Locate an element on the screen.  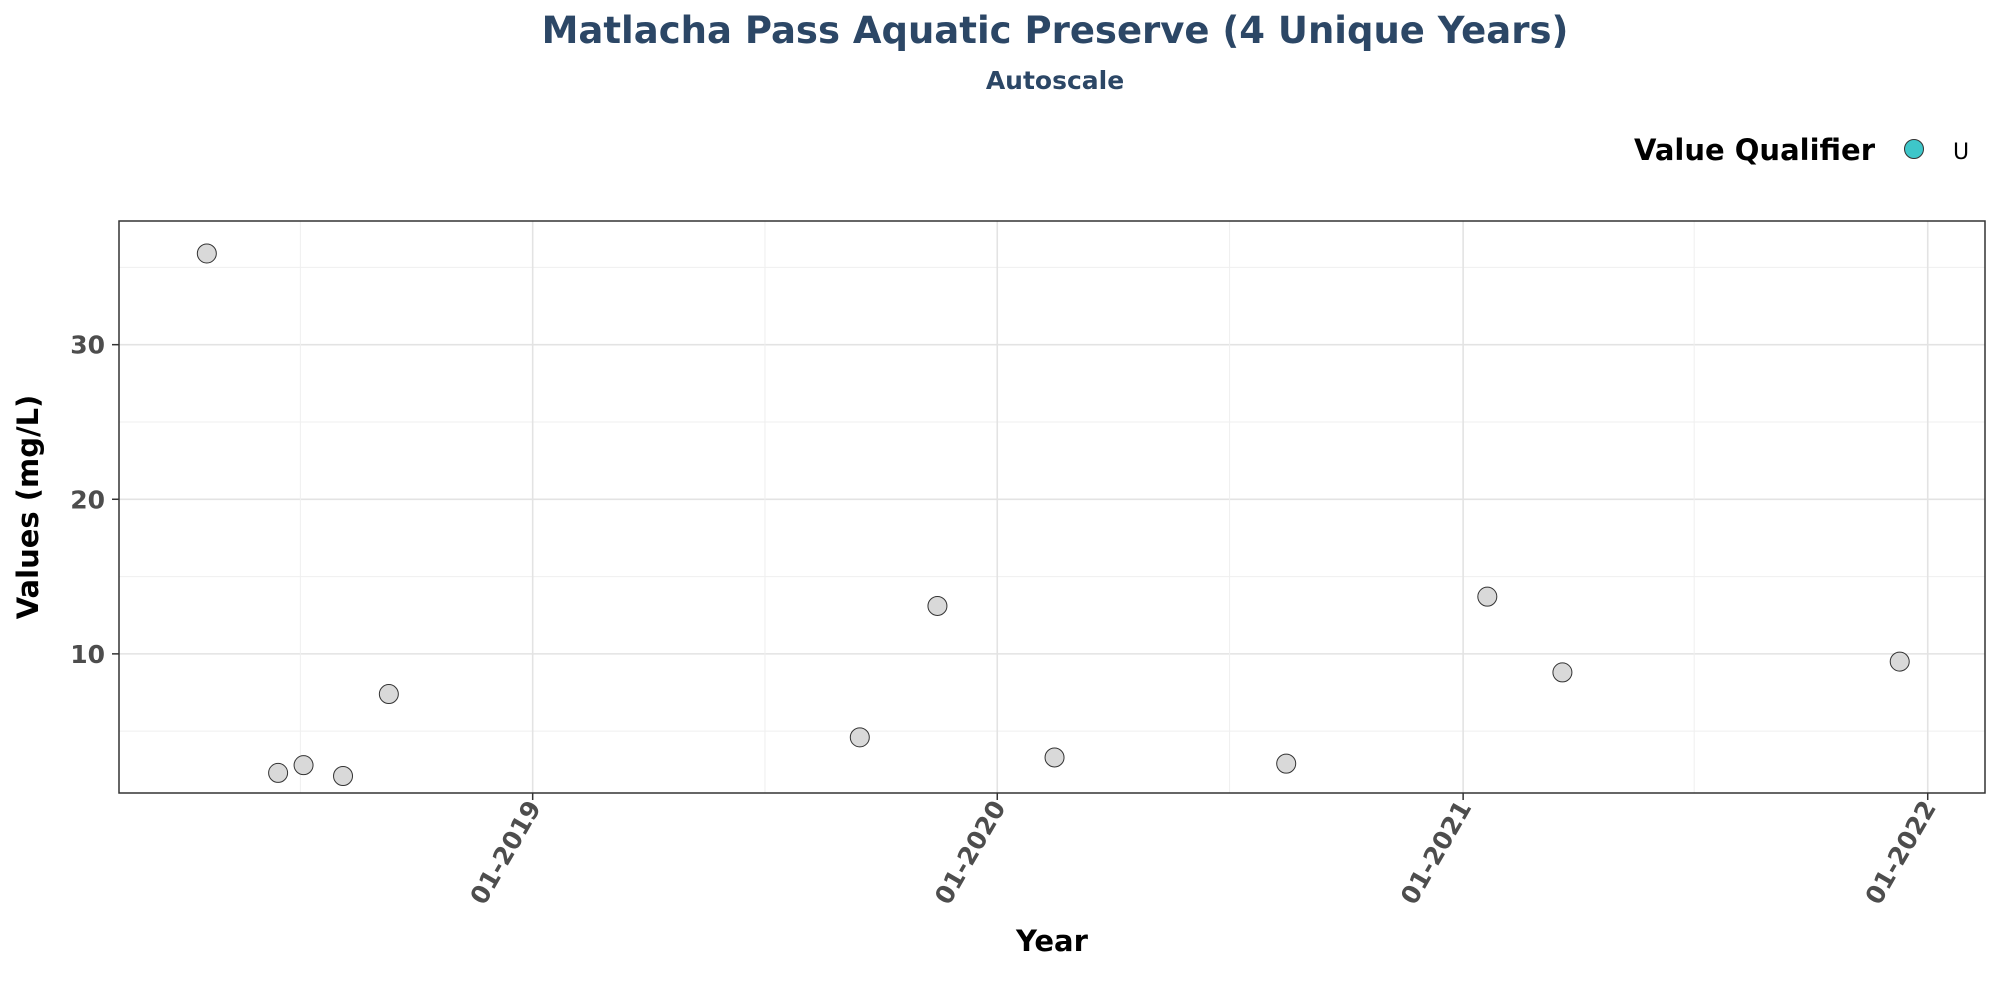
legend-title: Value Qualifier is located at coordinates (1755, 150).